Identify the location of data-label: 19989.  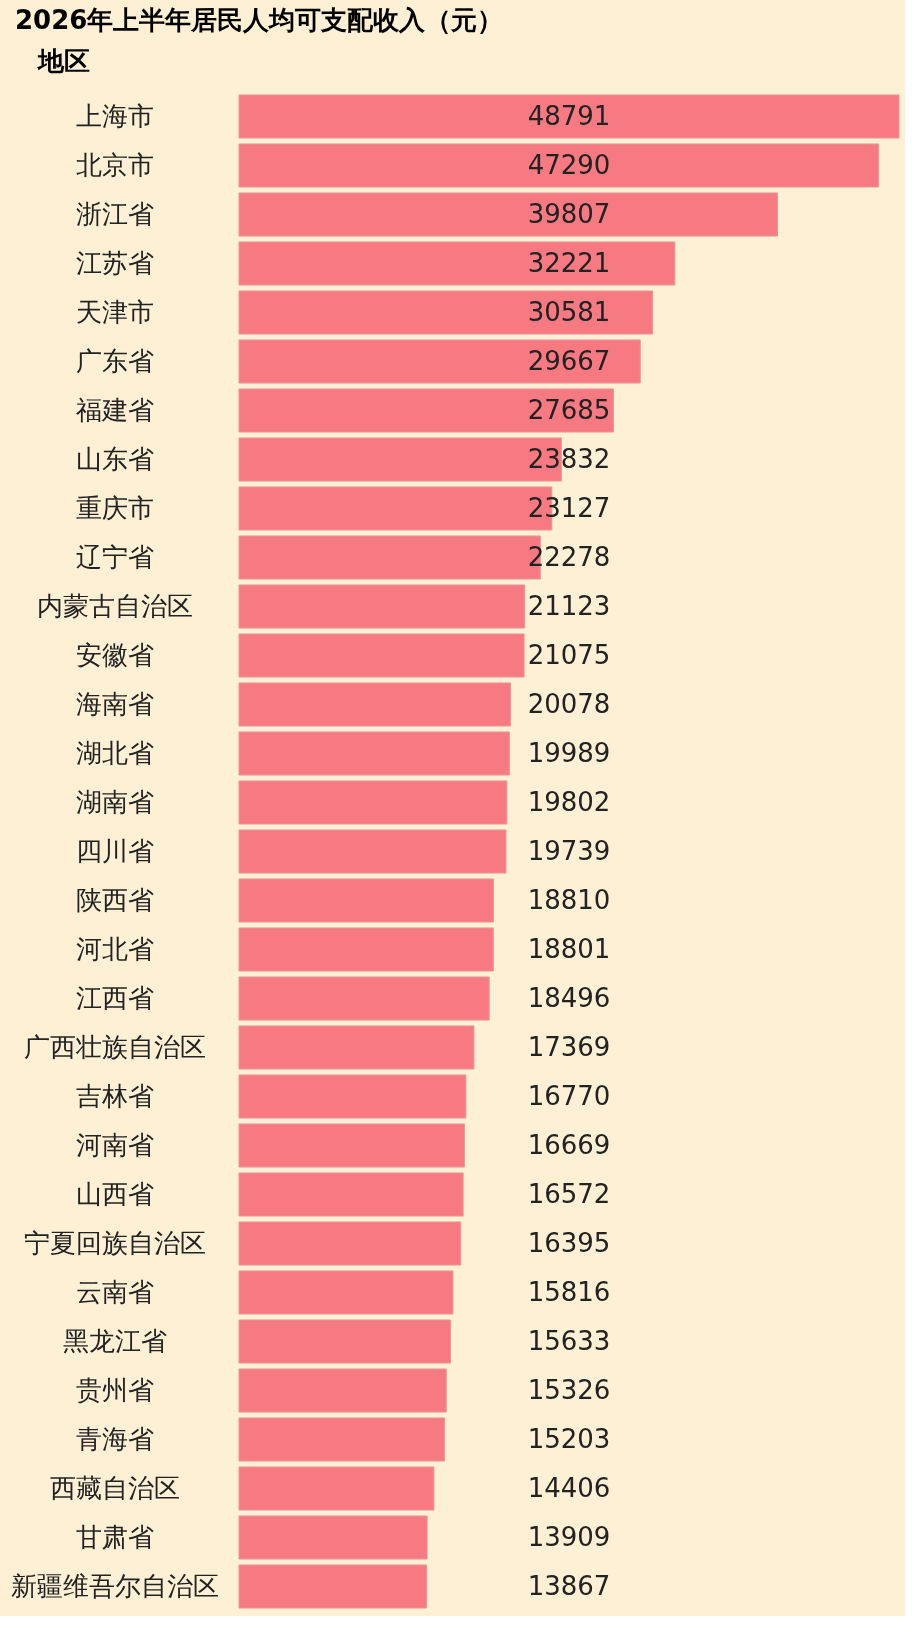
(569, 752).